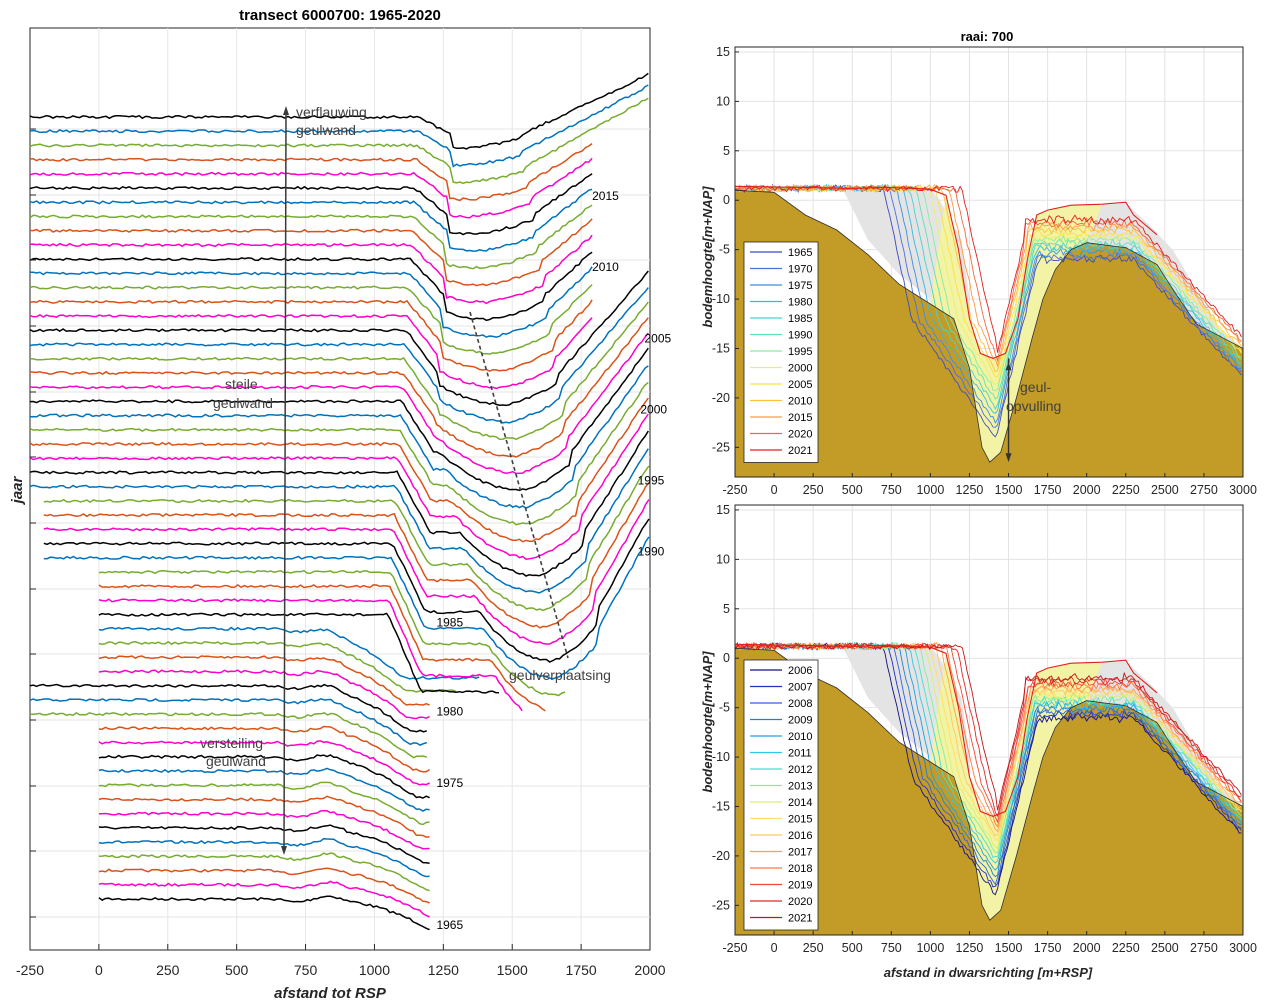  What do you see at coordinates (726, 151) in the screenshot?
I see `y-tick-label: 5` at bounding box center [726, 151].